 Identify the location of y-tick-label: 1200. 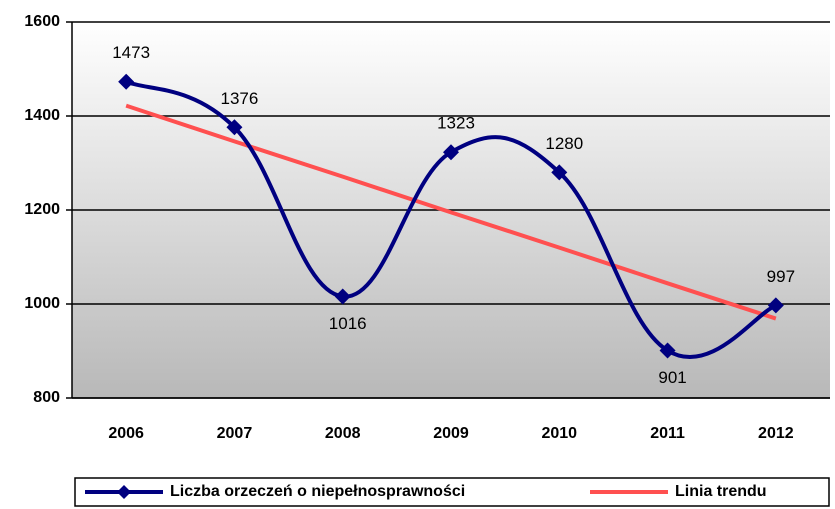
(42, 209).